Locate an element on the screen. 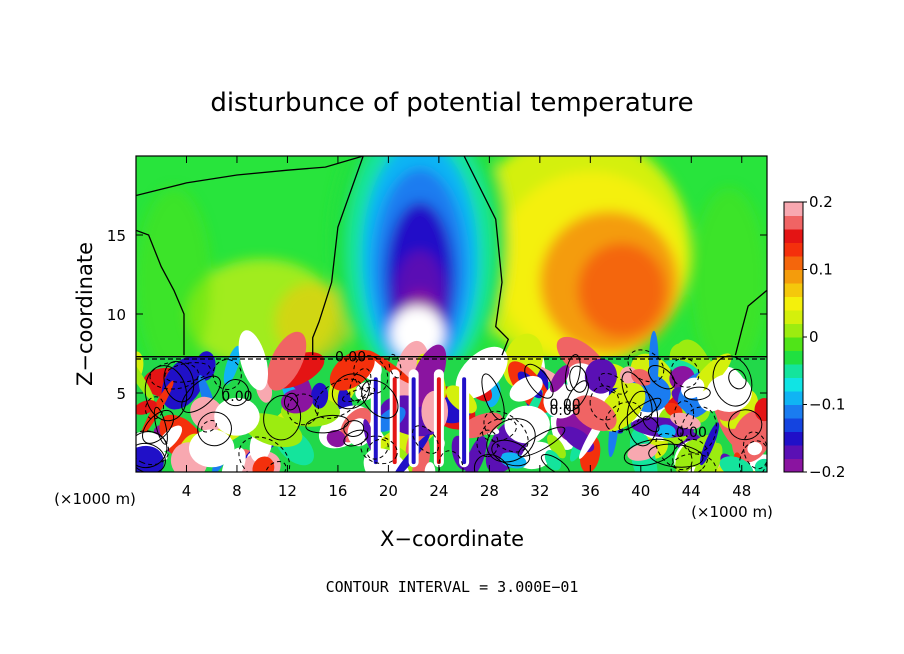 This screenshot has height=654, width=904. x-tick-label: 40 is located at coordinates (640, 491).